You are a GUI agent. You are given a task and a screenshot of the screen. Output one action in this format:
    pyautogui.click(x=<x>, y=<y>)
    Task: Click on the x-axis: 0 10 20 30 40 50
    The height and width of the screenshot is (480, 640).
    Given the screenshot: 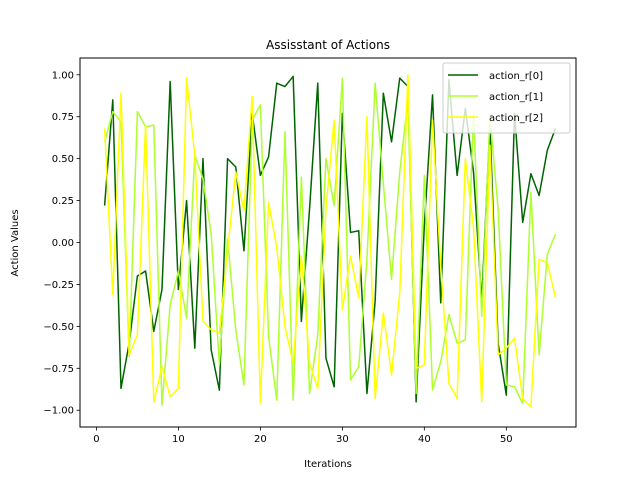 What is the action you would take?
    pyautogui.click(x=303, y=436)
    